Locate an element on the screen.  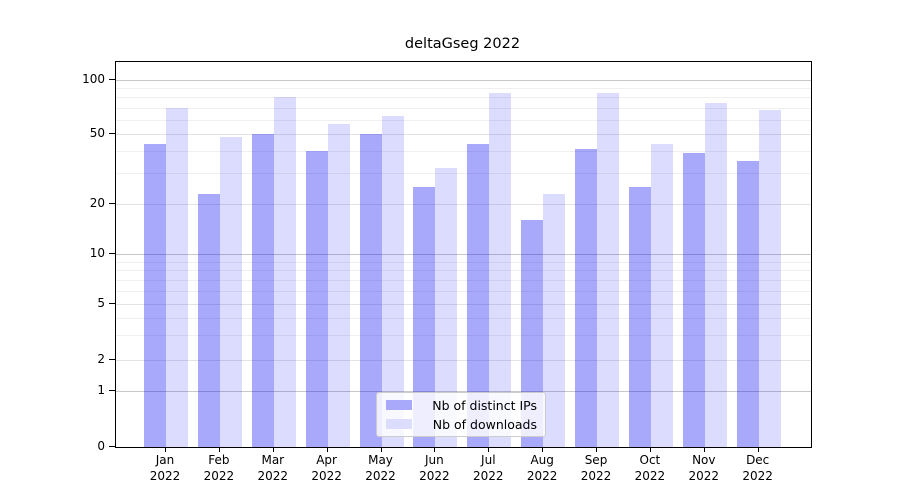
y-tick-label: 5 is located at coordinates (101, 302).